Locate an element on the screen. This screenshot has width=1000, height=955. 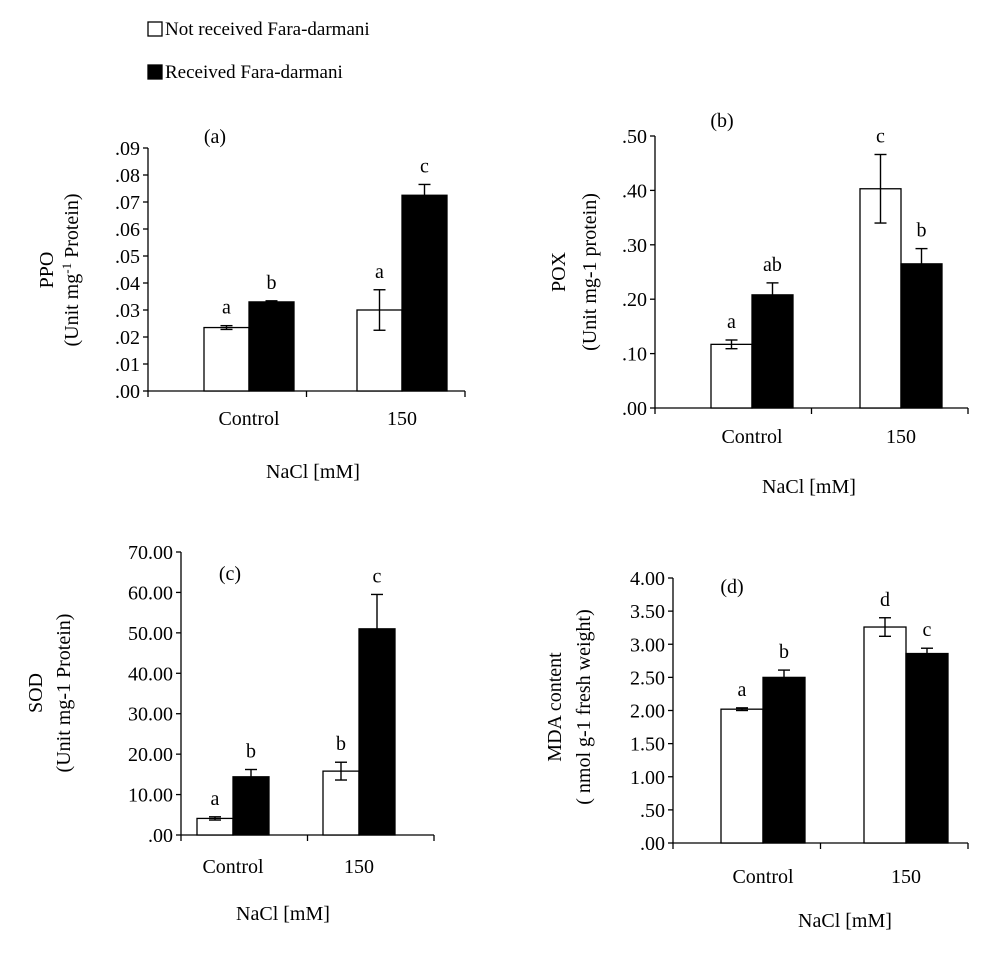
legend-label-2: Received Fara-darmani is located at coordinates (254, 72).